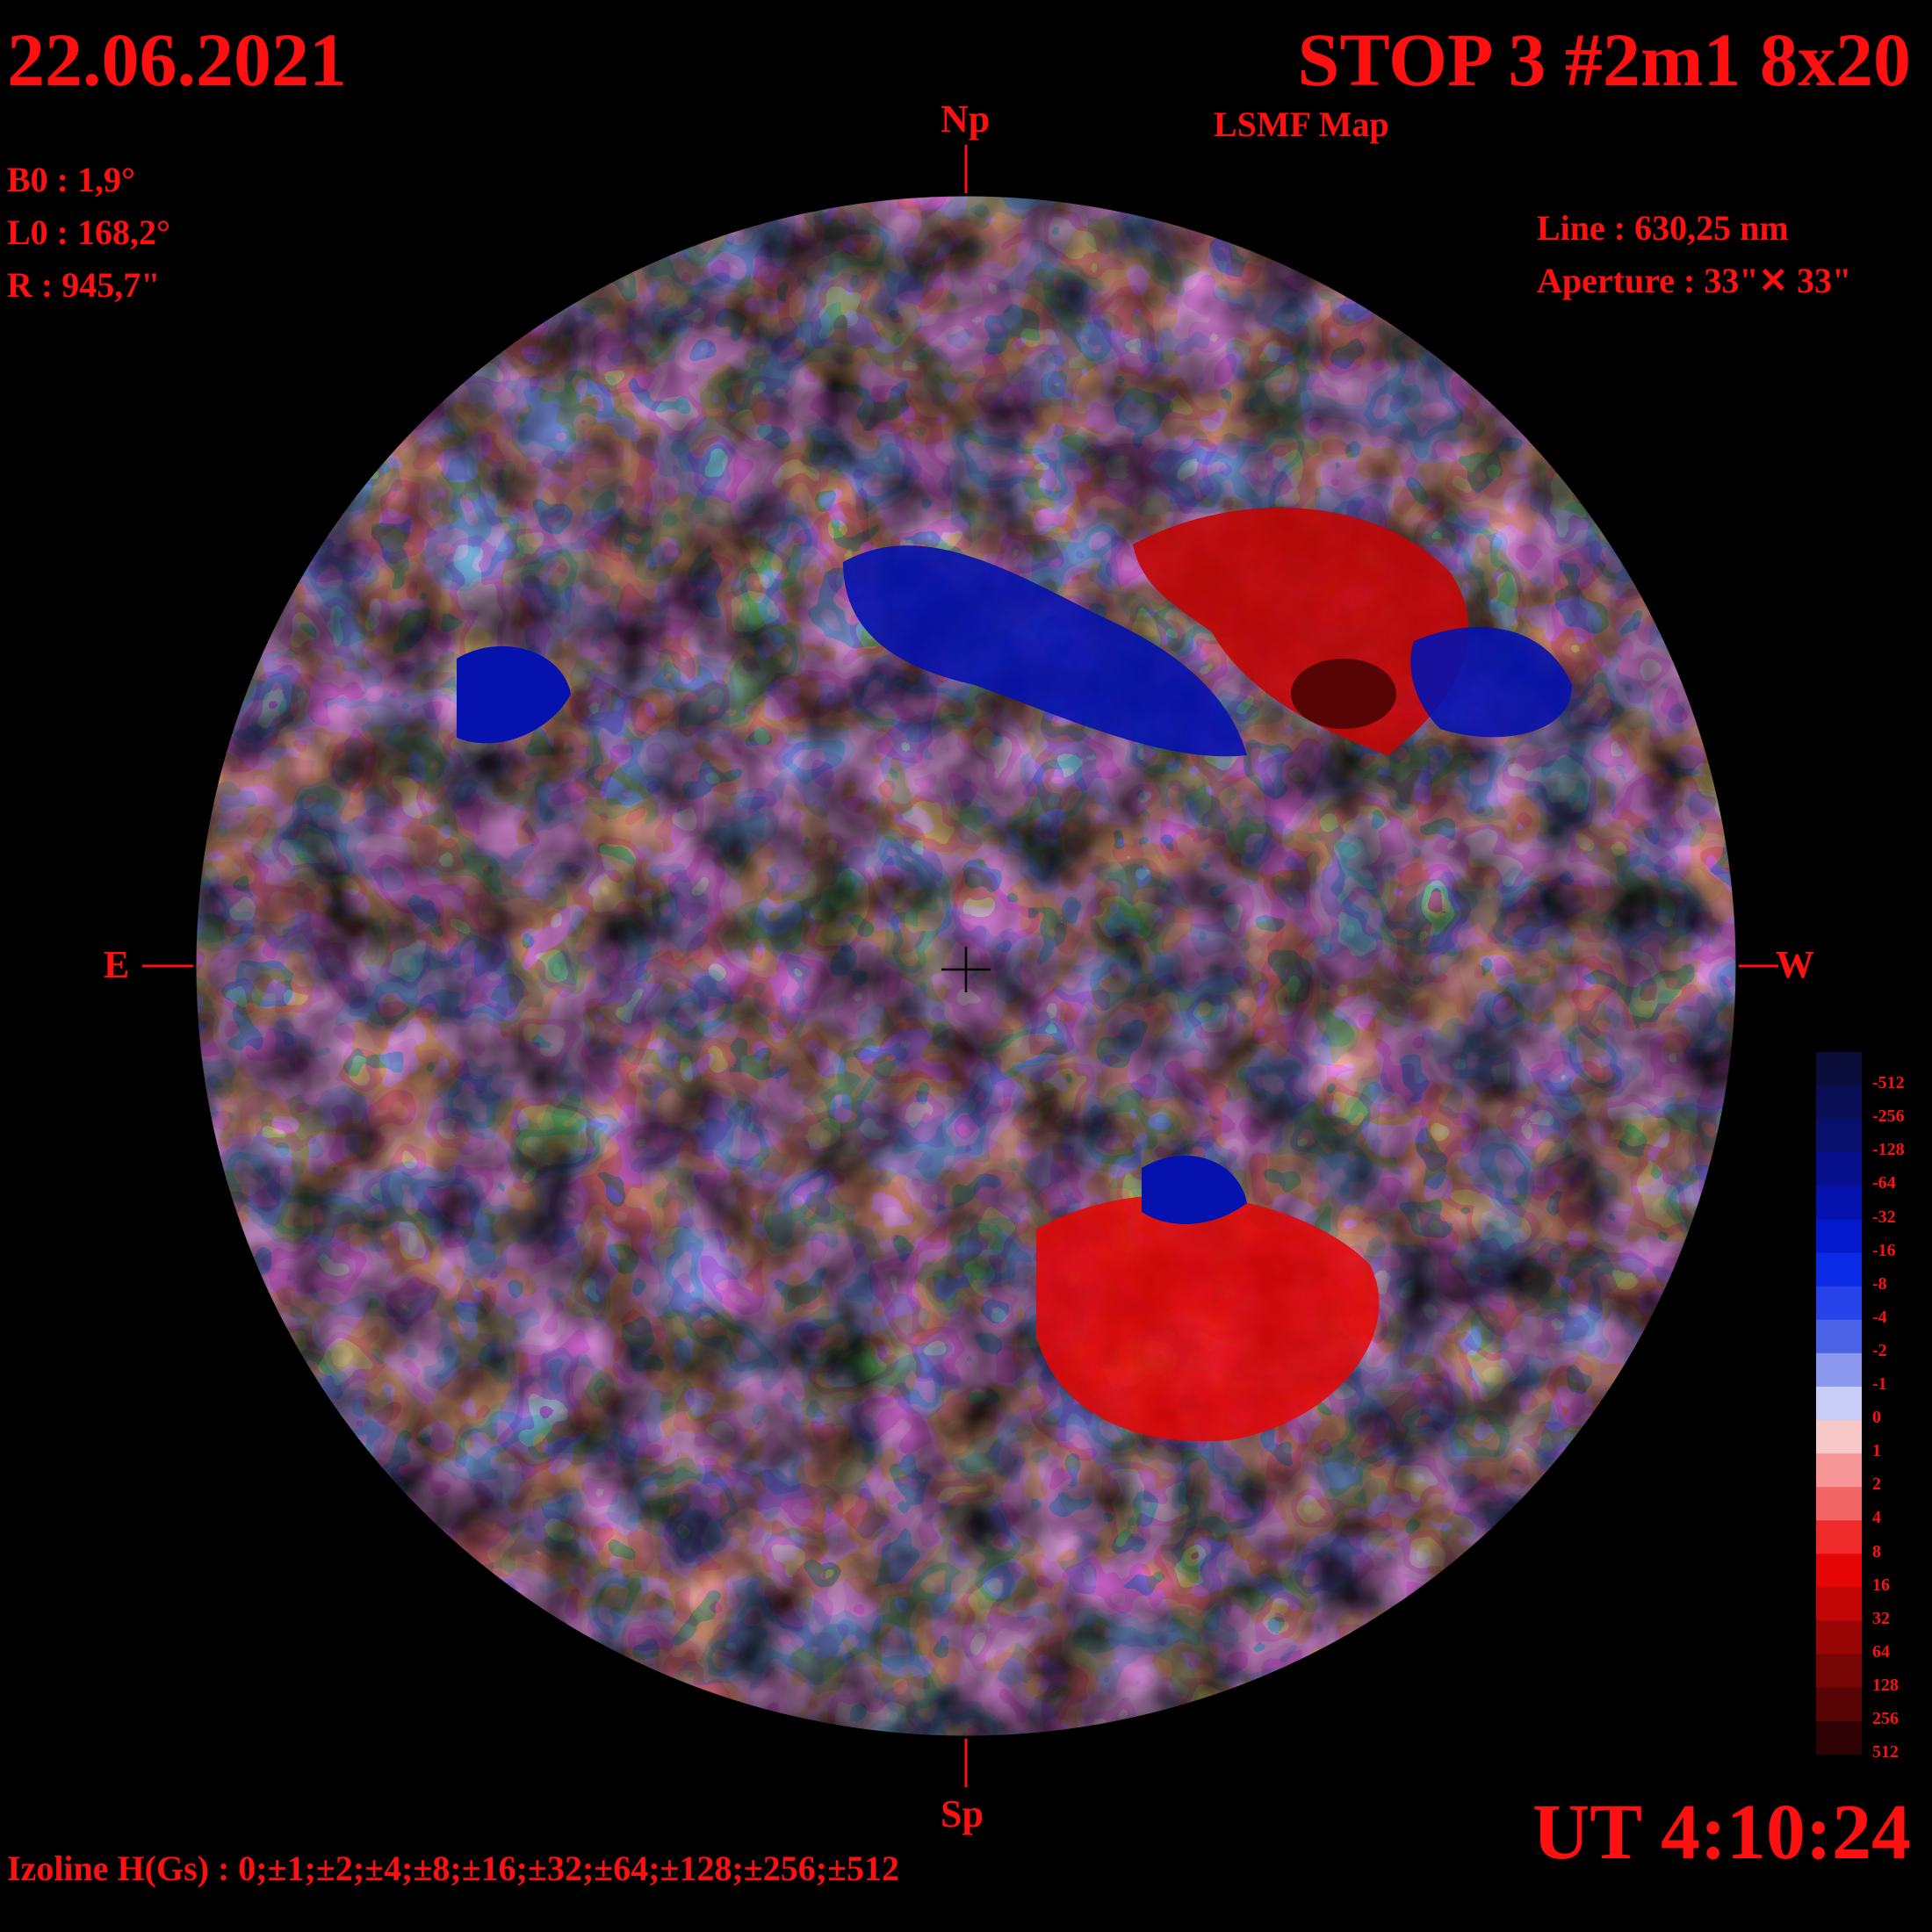 The image size is (1932, 1932). What do you see at coordinates (1195, 1189) in the screenshot?
I see `negative-region-south` at bounding box center [1195, 1189].